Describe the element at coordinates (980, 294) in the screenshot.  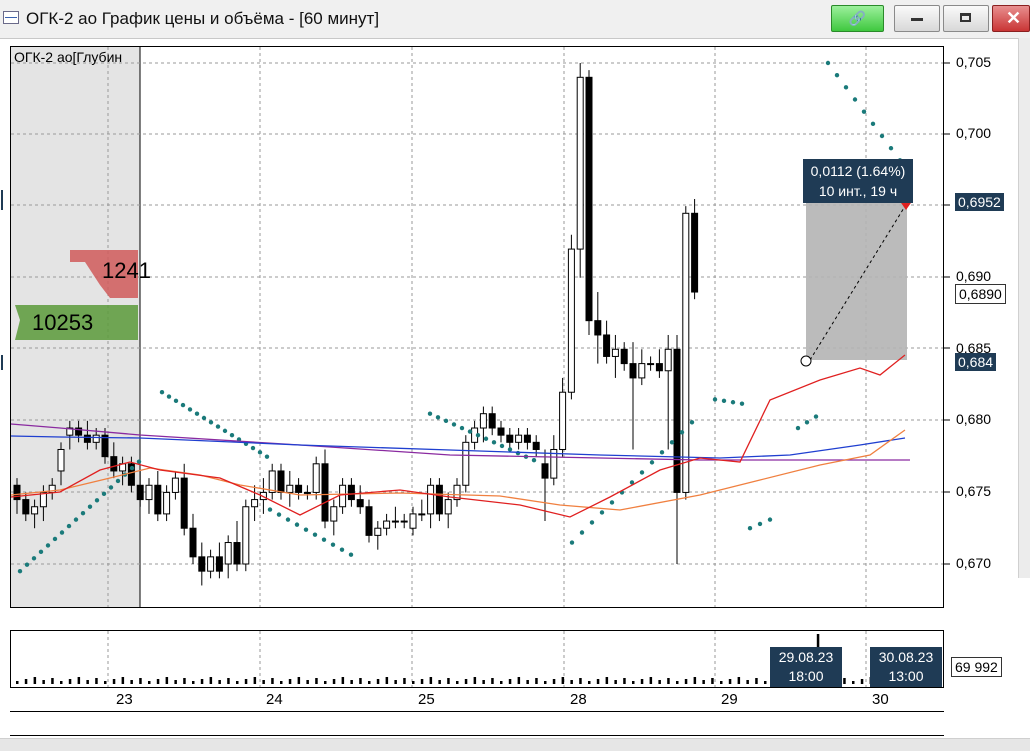
I see `bid-price-box: 0,6890` at that location.